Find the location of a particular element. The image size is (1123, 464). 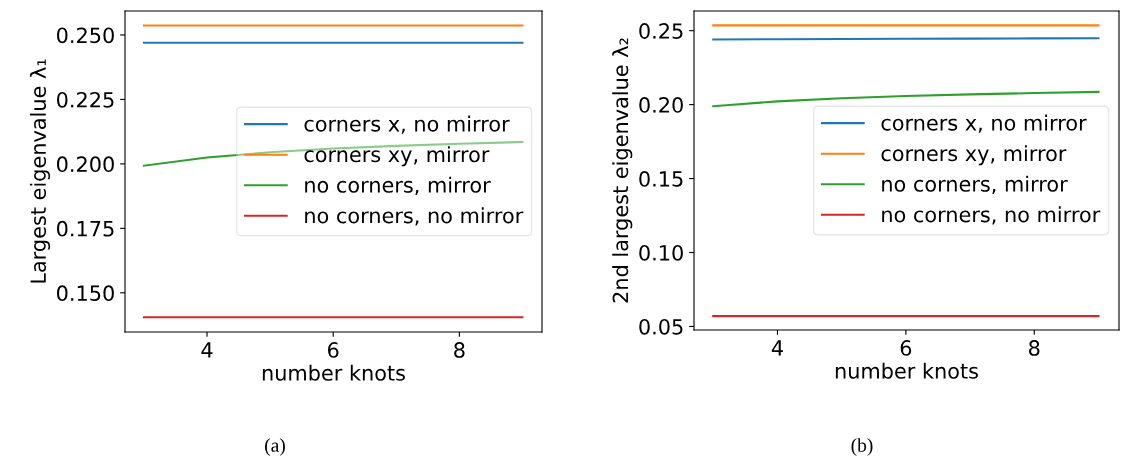

text: (a) is located at coordinates (275, 447).